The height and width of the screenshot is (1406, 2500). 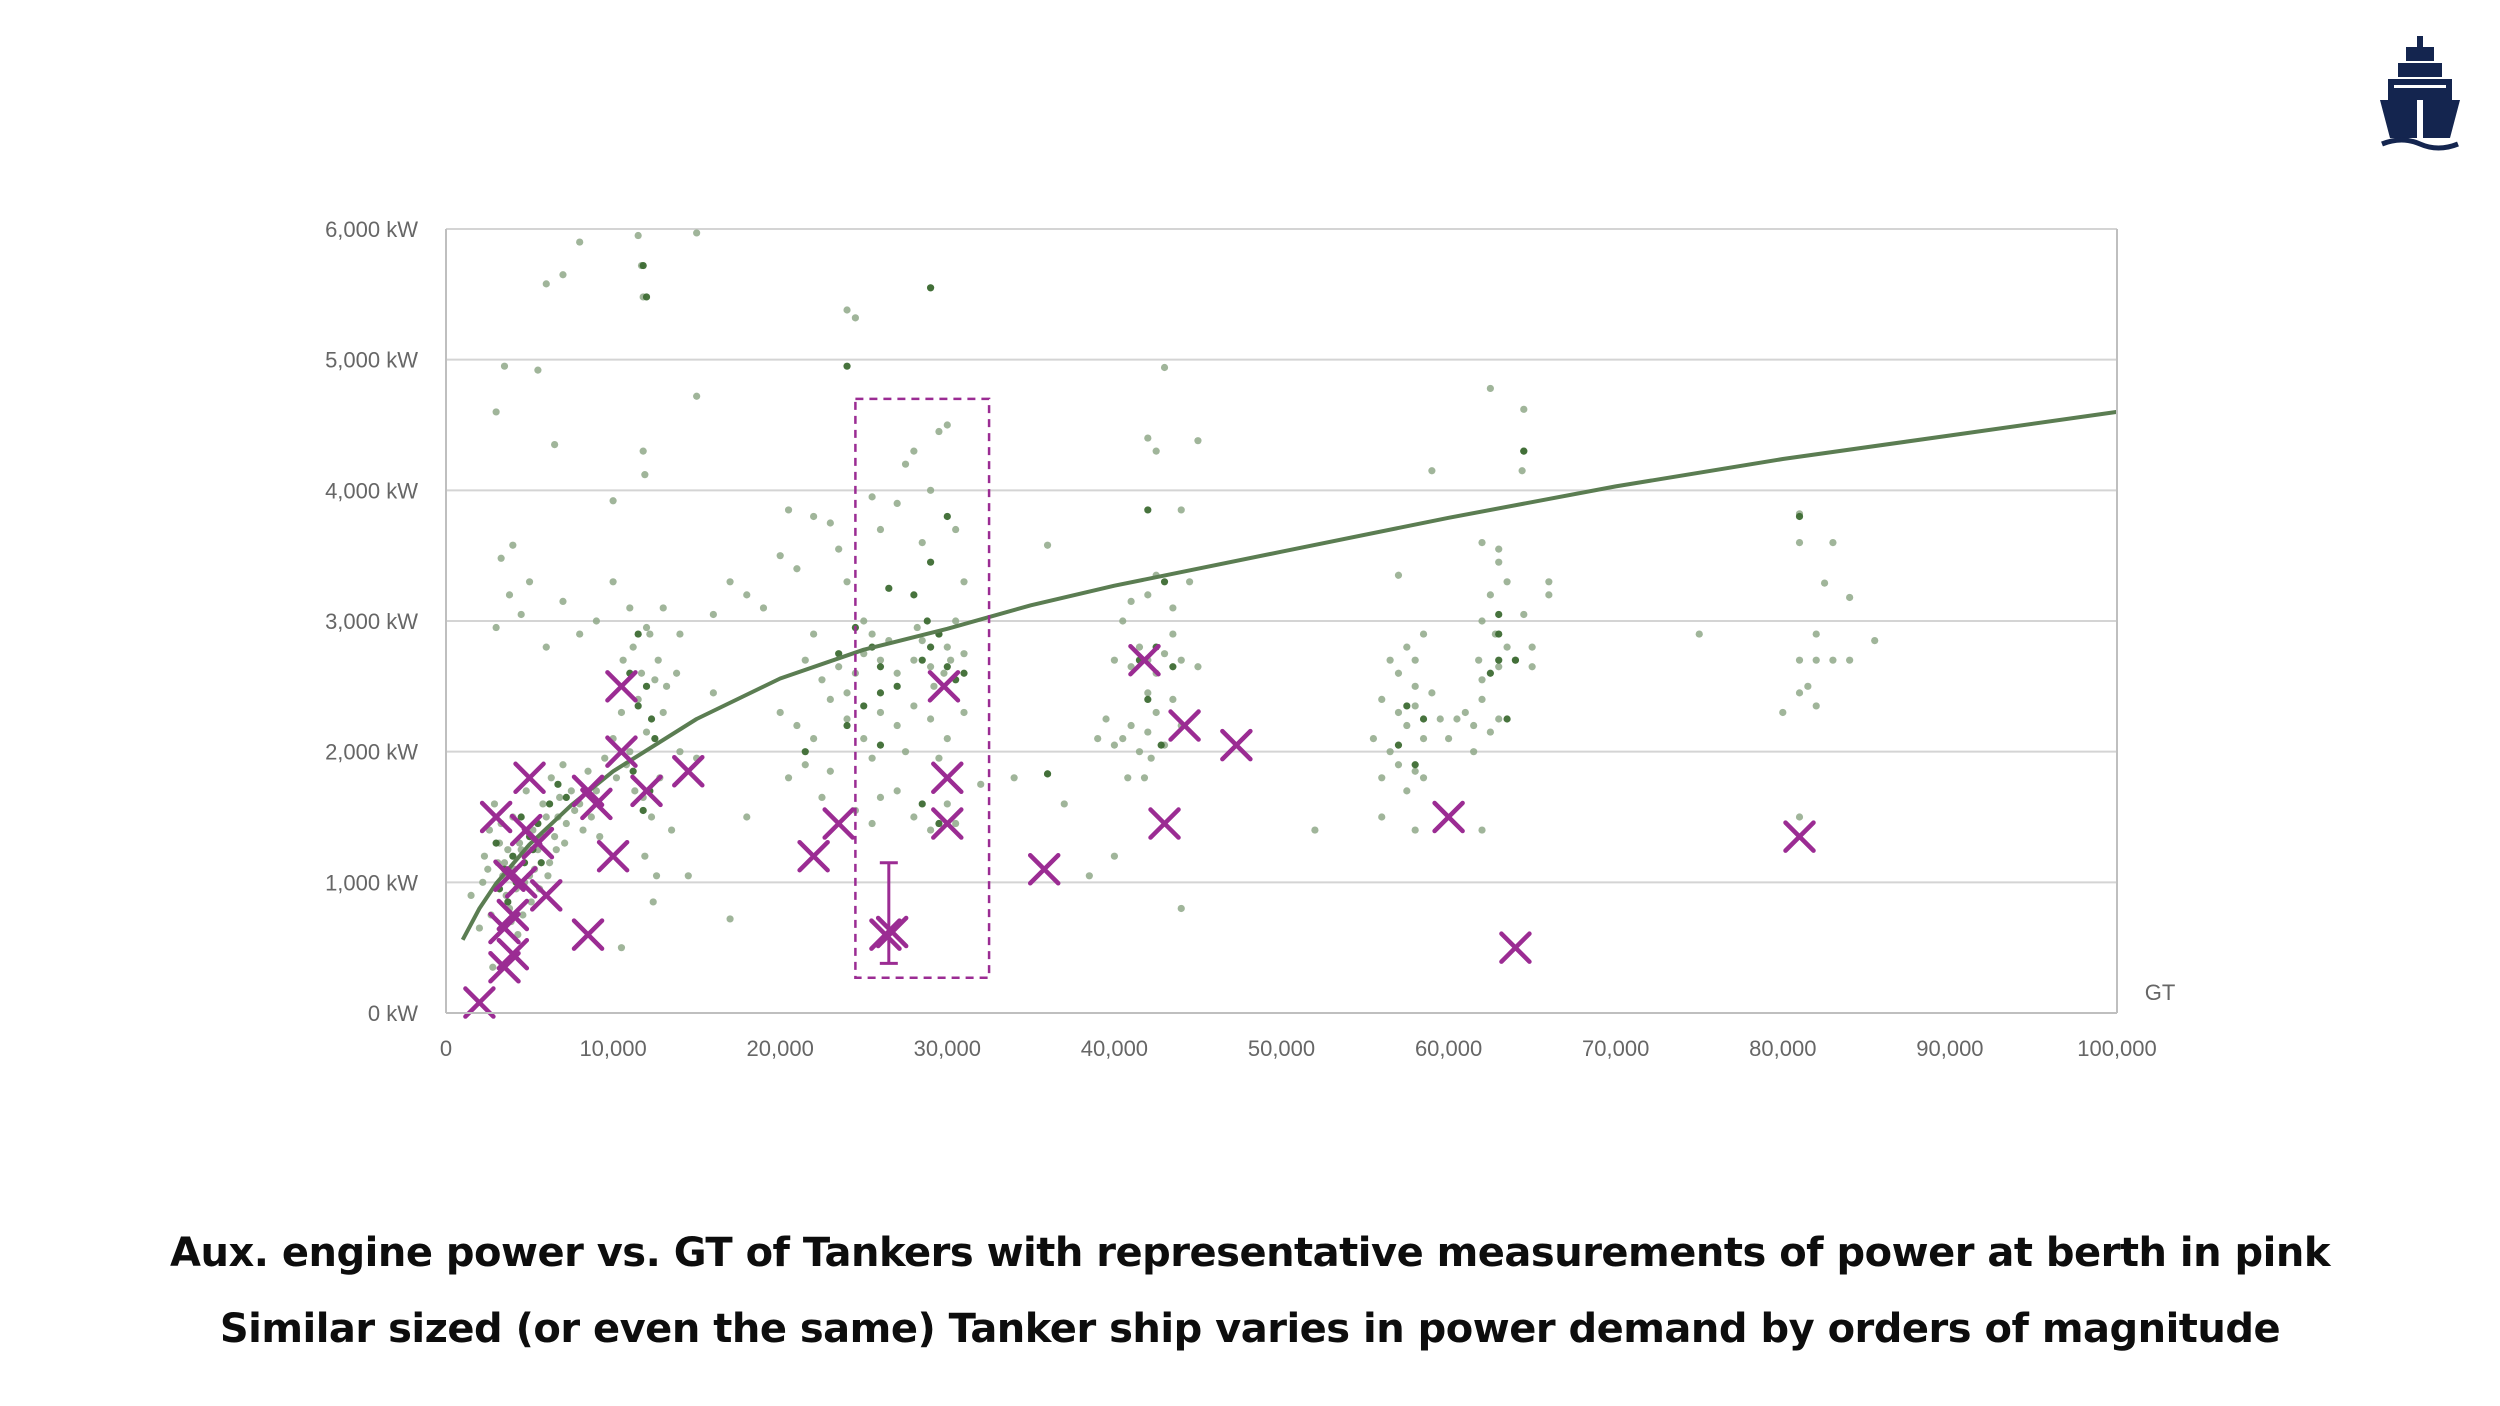 I want to click on highlight-box, so click(x=922, y=688).